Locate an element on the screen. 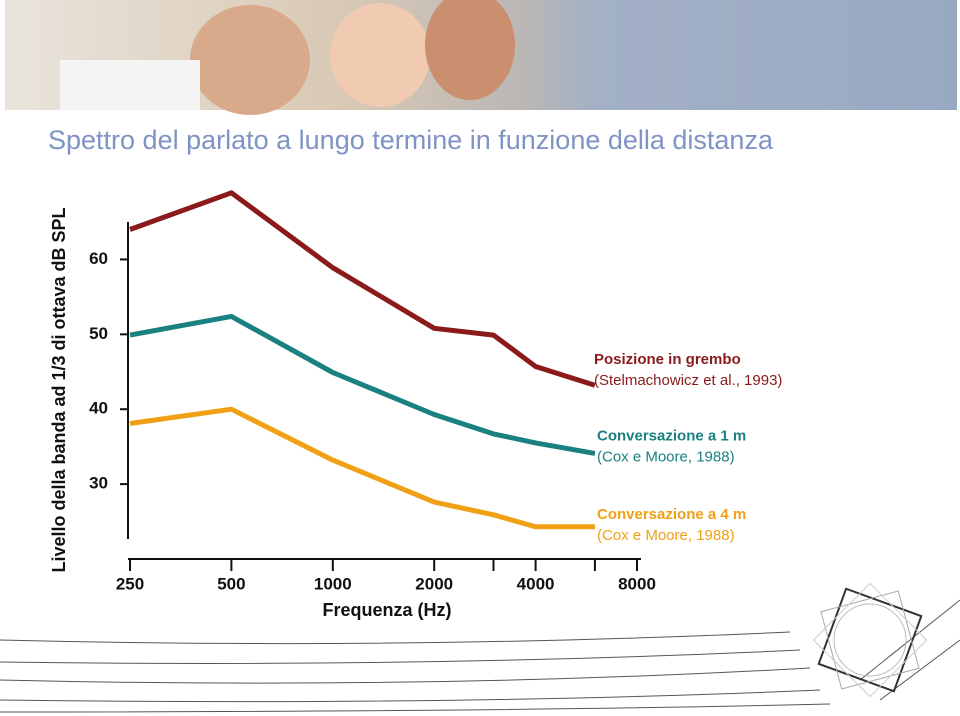 This screenshot has height=716, width=960. x-tick-label: 1000 is located at coordinates (333, 583).